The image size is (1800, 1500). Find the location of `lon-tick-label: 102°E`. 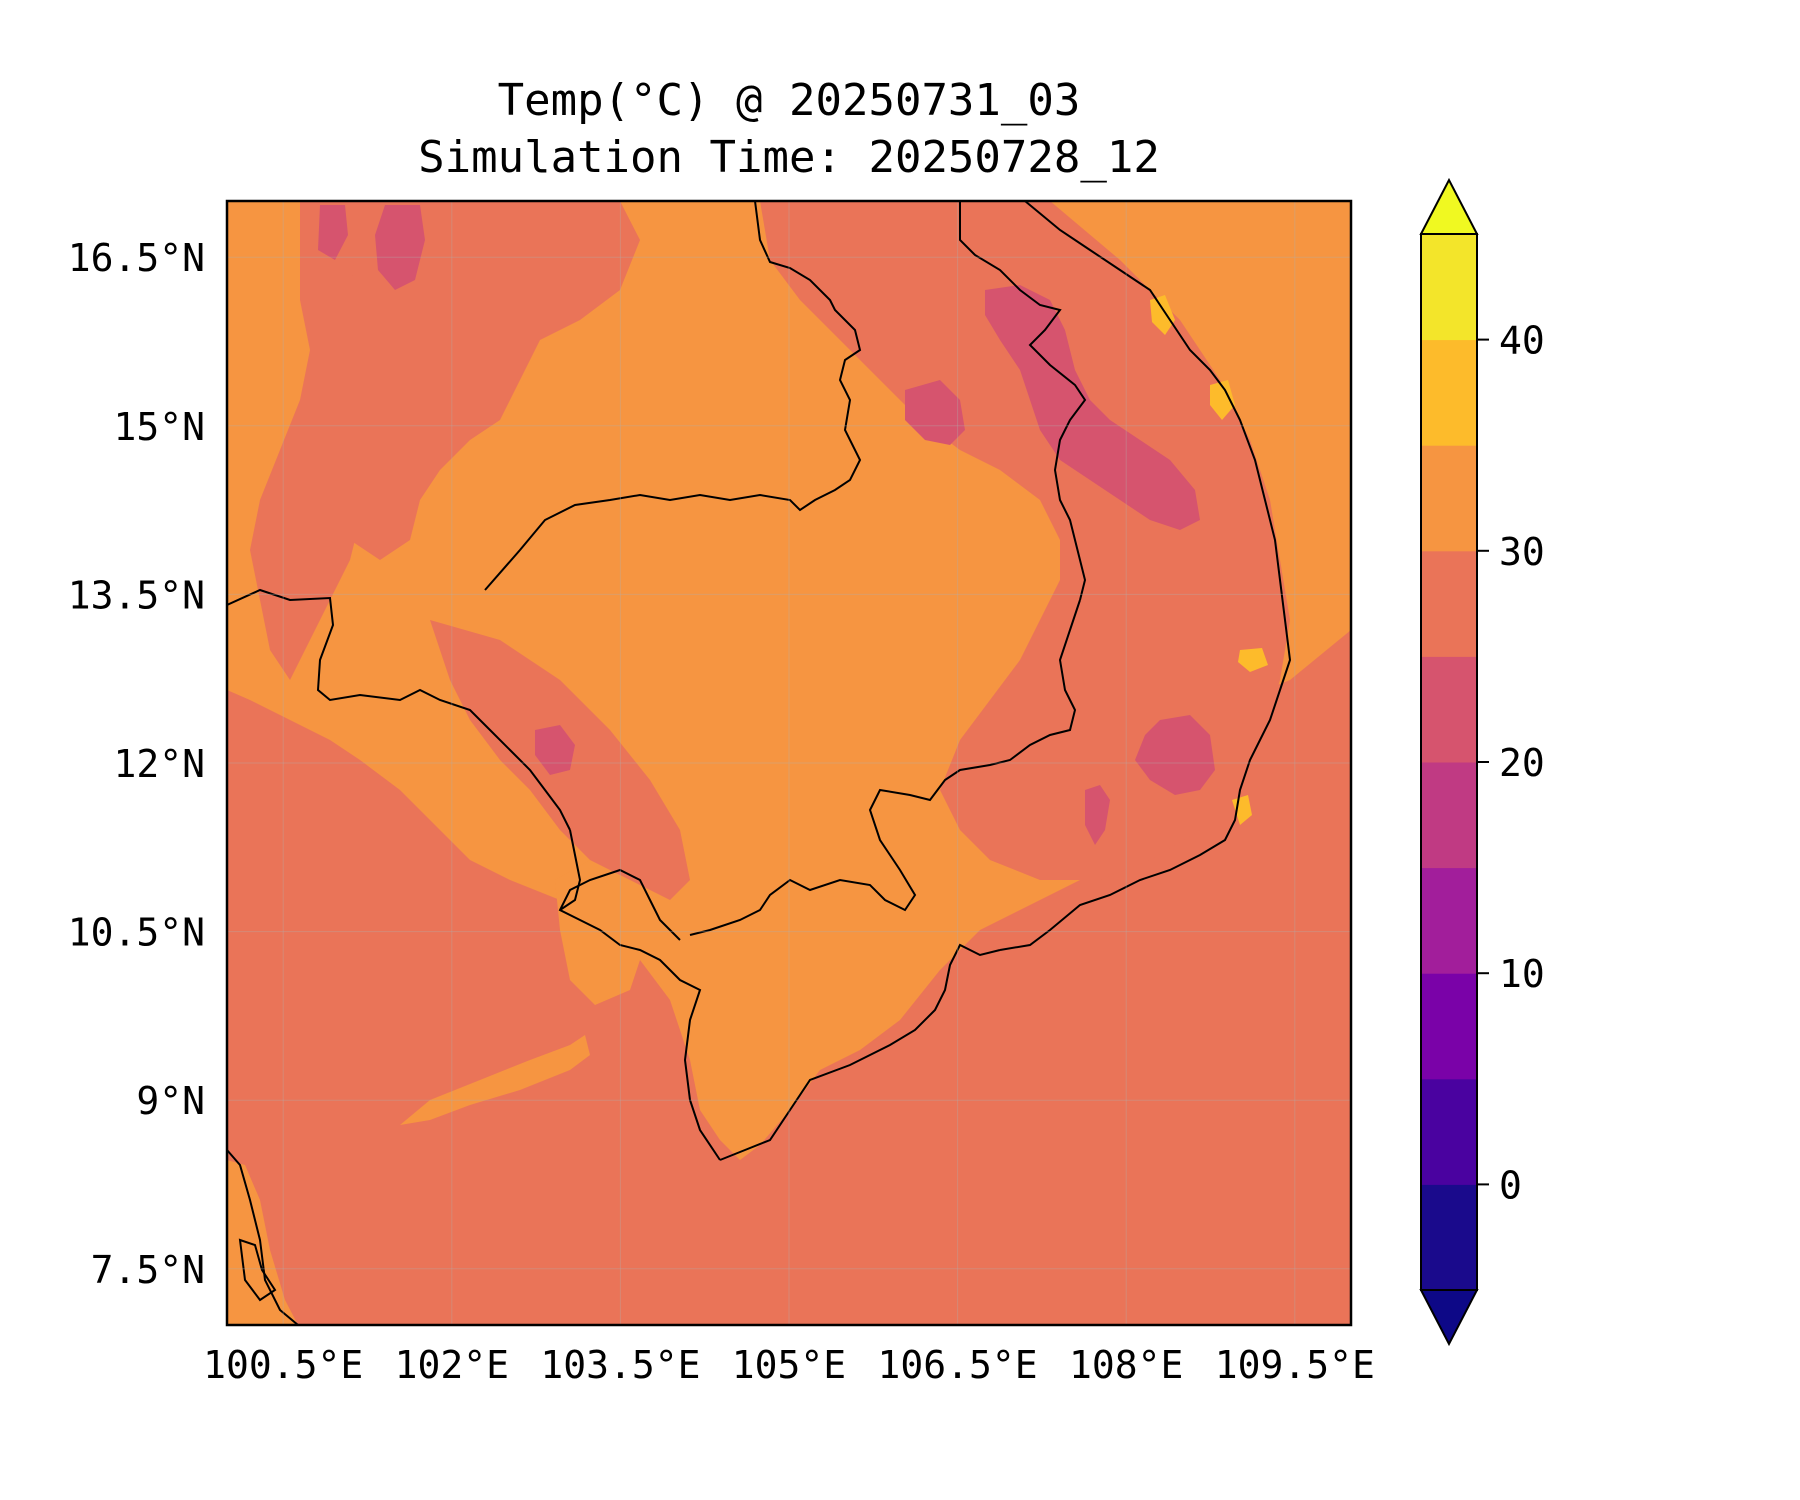

lon-tick-label: 102°E is located at coordinates (452, 1365).